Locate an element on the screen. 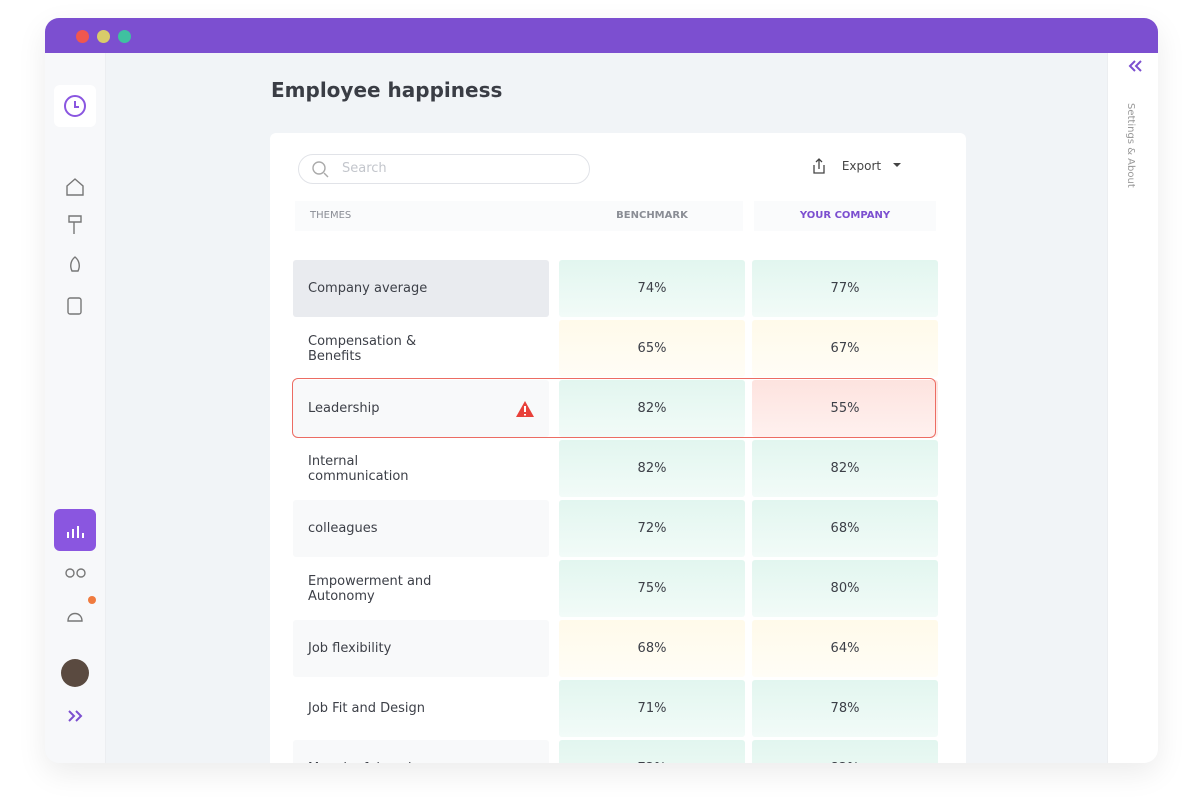 The width and height of the screenshot is (1200, 803). theme-cell: Leadership is located at coordinates (421, 408).